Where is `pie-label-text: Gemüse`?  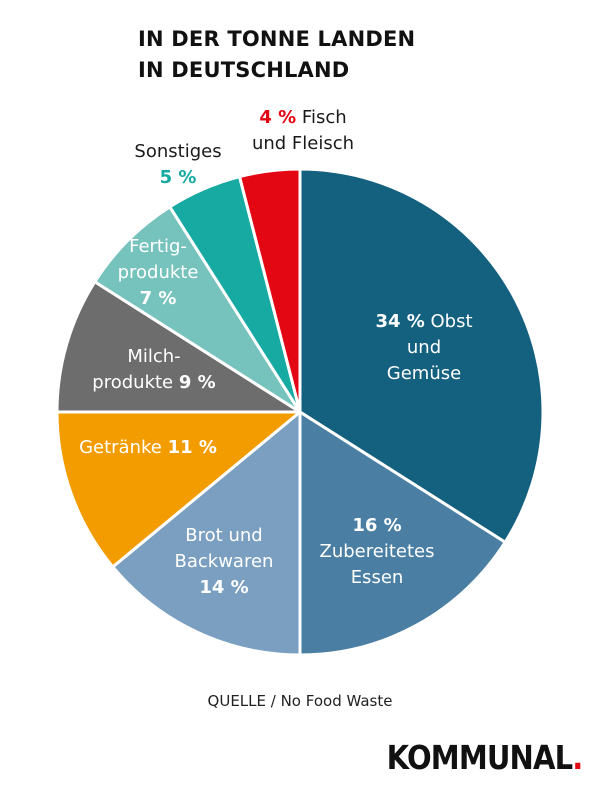 pie-label-text: Gemüse is located at coordinates (424, 373).